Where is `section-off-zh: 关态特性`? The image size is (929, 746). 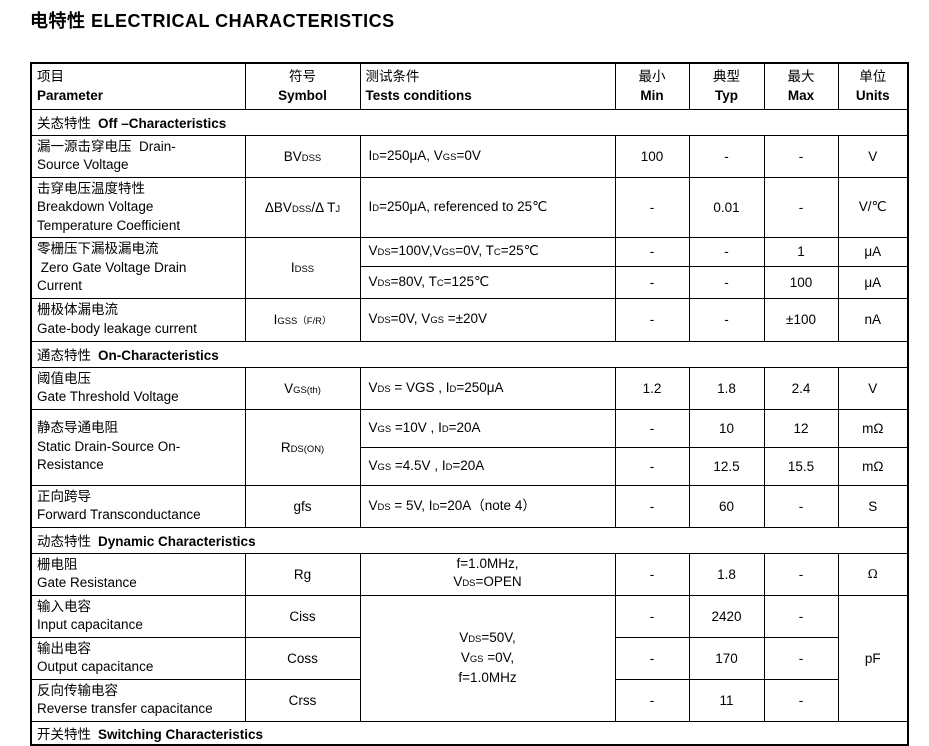
section-off-zh: 关态特性 is located at coordinates (64, 123).